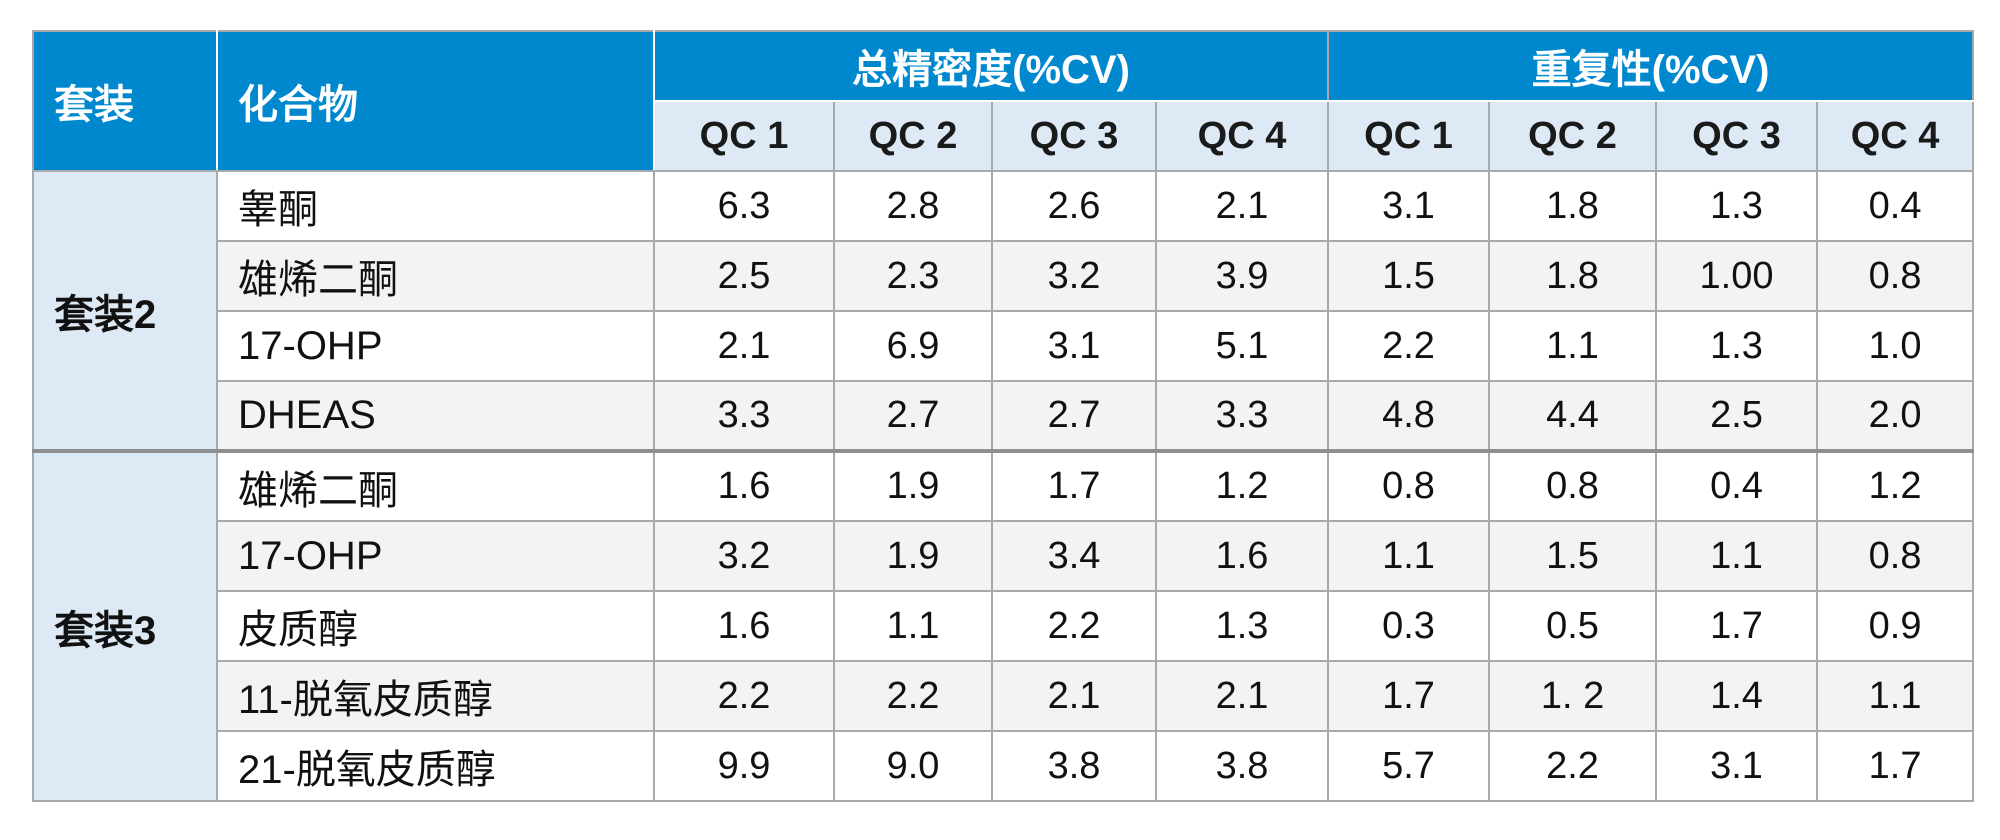 The image size is (2000, 840). I want to click on repeatability-group-header: 重复性(%CV), so click(1651, 66).